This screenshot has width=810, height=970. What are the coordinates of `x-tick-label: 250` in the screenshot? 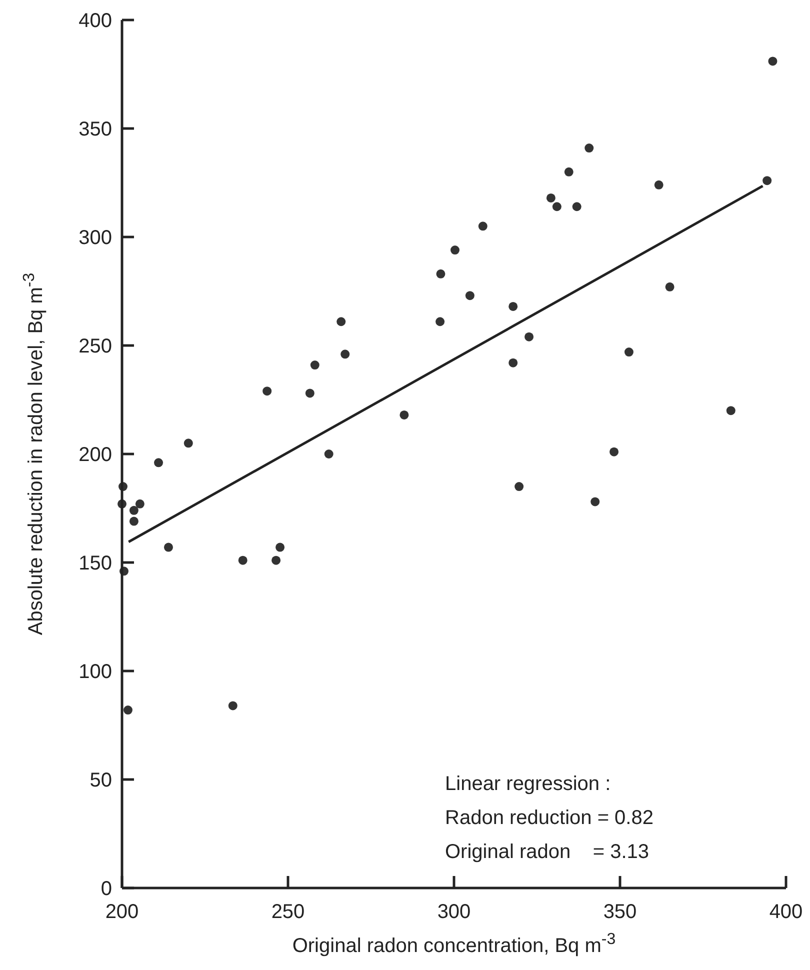 It's located at (288, 912).